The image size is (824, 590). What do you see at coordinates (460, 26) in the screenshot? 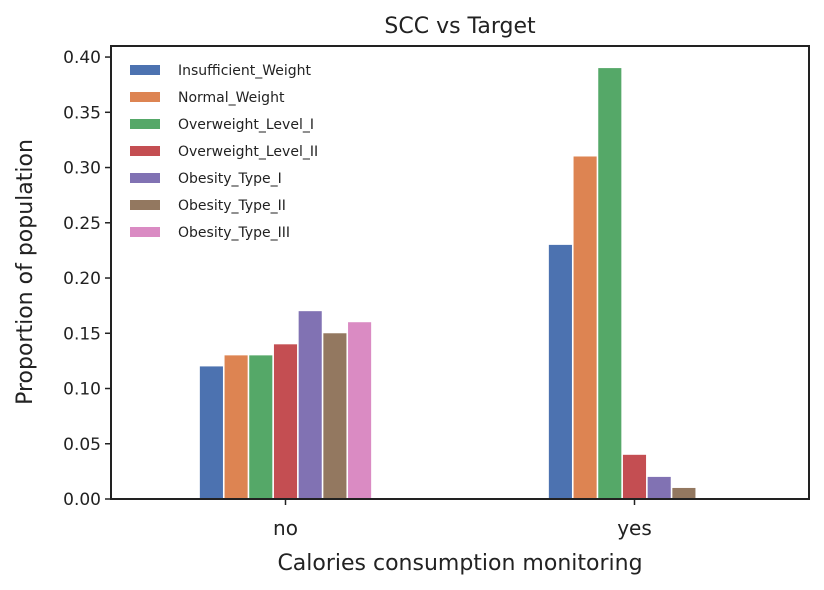
I see `chart-title: SCC vs Target` at bounding box center [460, 26].